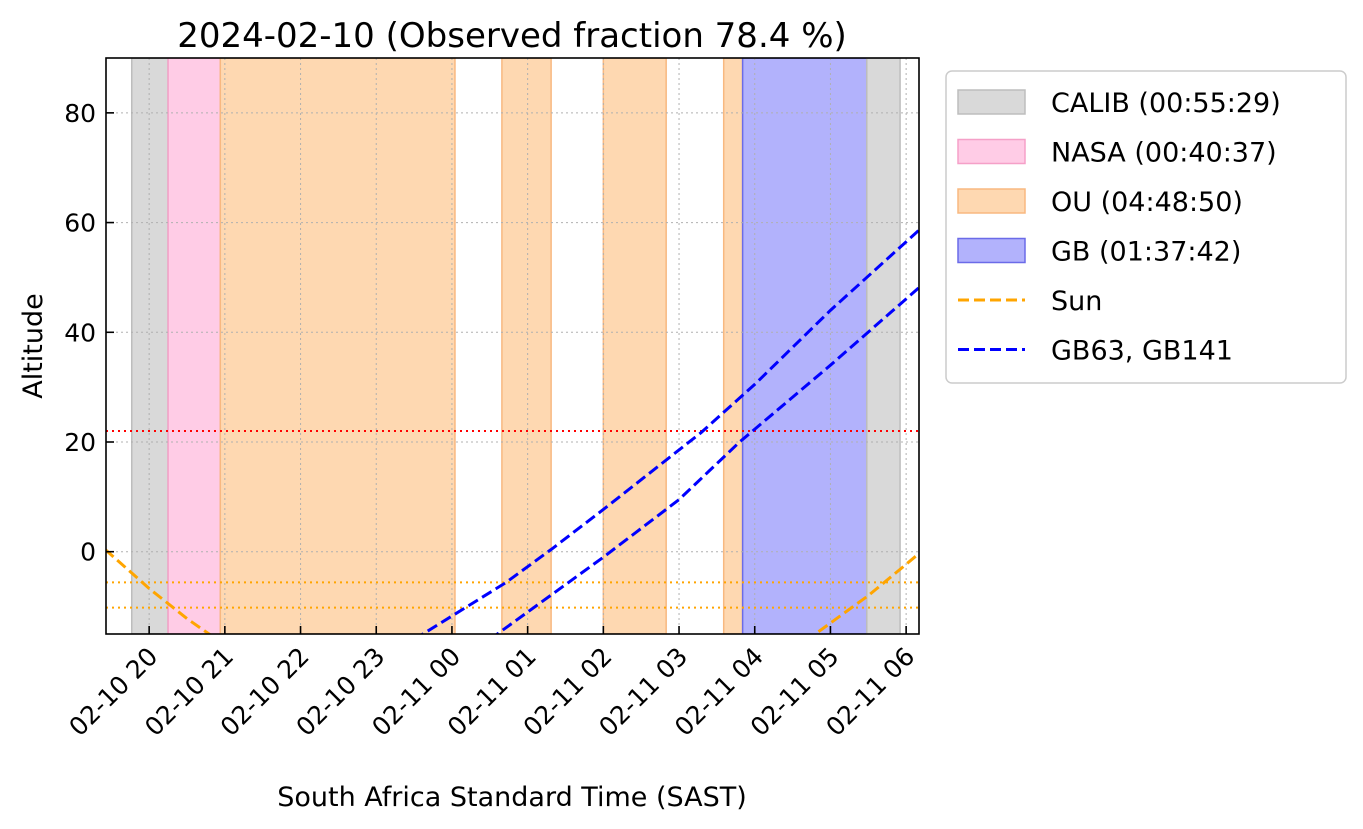 The image size is (1363, 829). Describe the element at coordinates (80, 332) in the screenshot. I see `y-tick-label: 40` at that location.